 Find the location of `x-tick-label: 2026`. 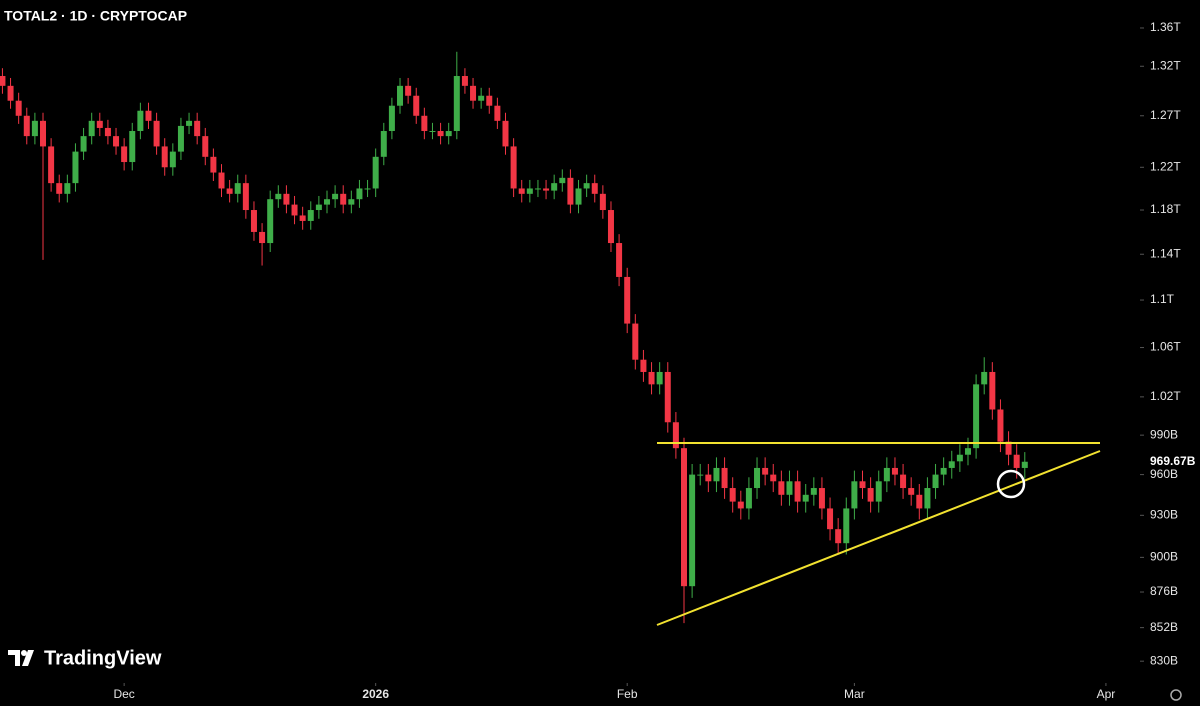

x-tick-label: 2026 is located at coordinates (375, 694).